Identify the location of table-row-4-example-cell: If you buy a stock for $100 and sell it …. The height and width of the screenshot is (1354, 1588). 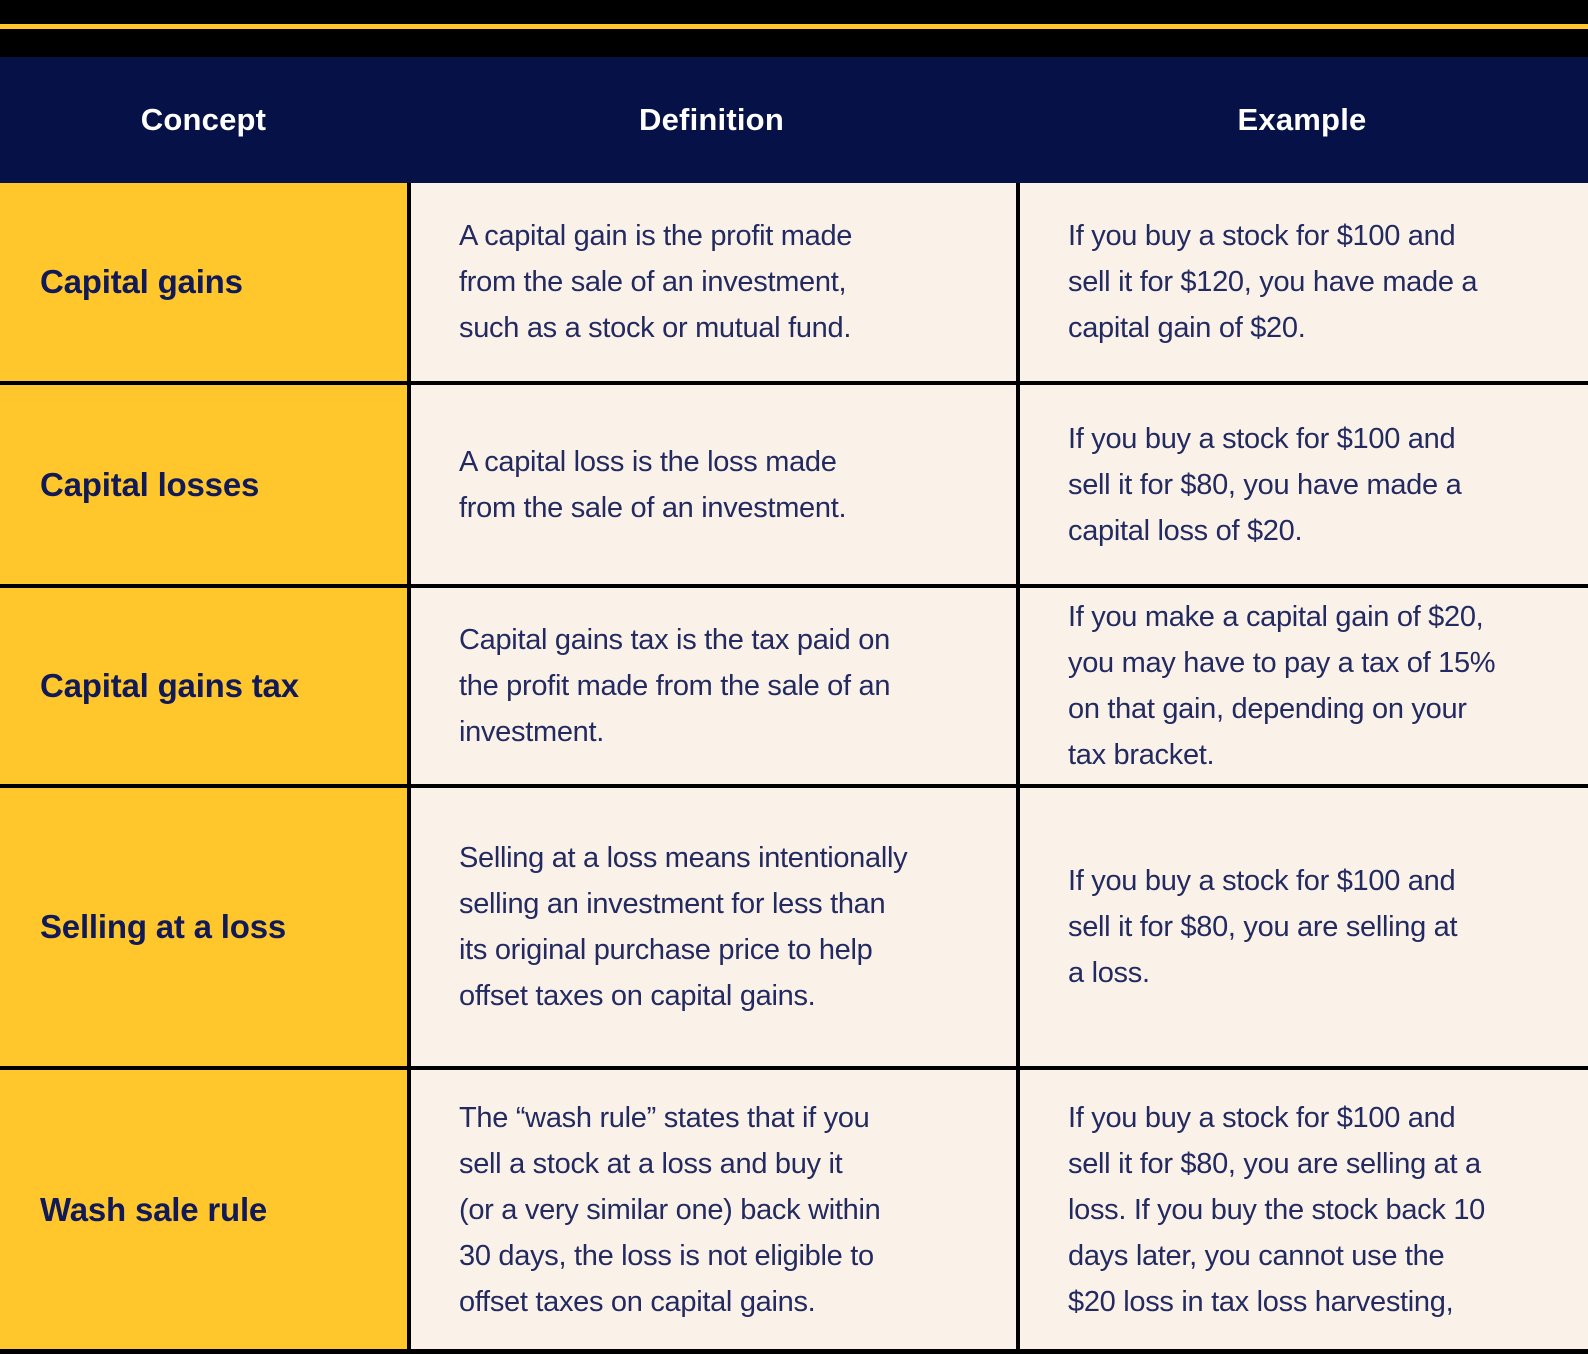
(1304, 927).